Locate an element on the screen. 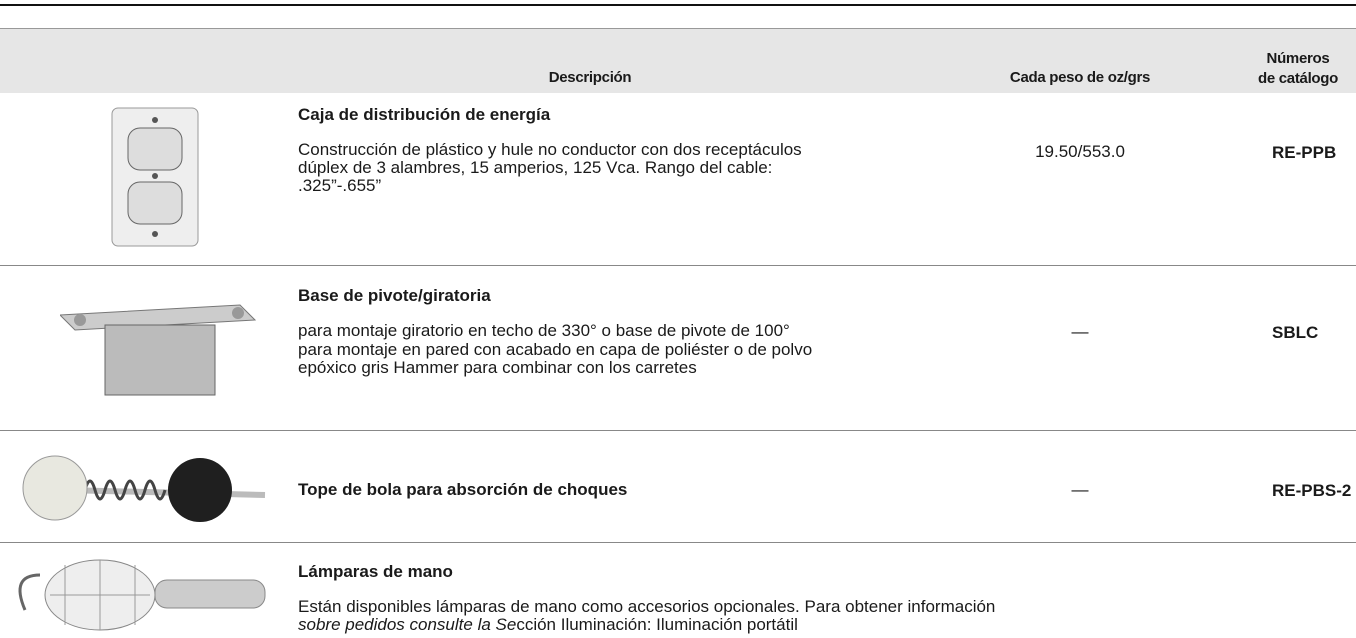 The height and width of the screenshot is (638, 1356). item-catalog: RE-PBS-2 is located at coordinates (1312, 490).